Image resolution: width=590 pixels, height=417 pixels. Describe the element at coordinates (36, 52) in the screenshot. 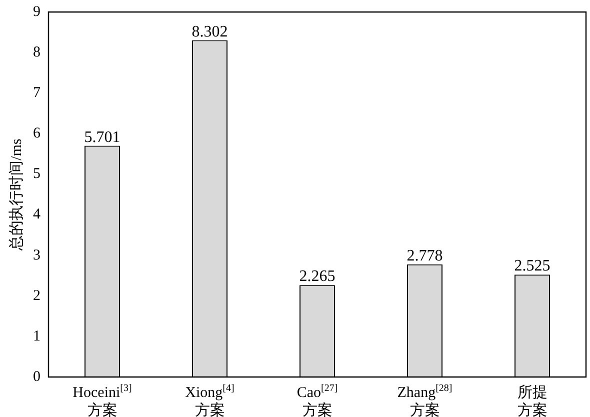

I see `y-tick-label: 8` at that location.